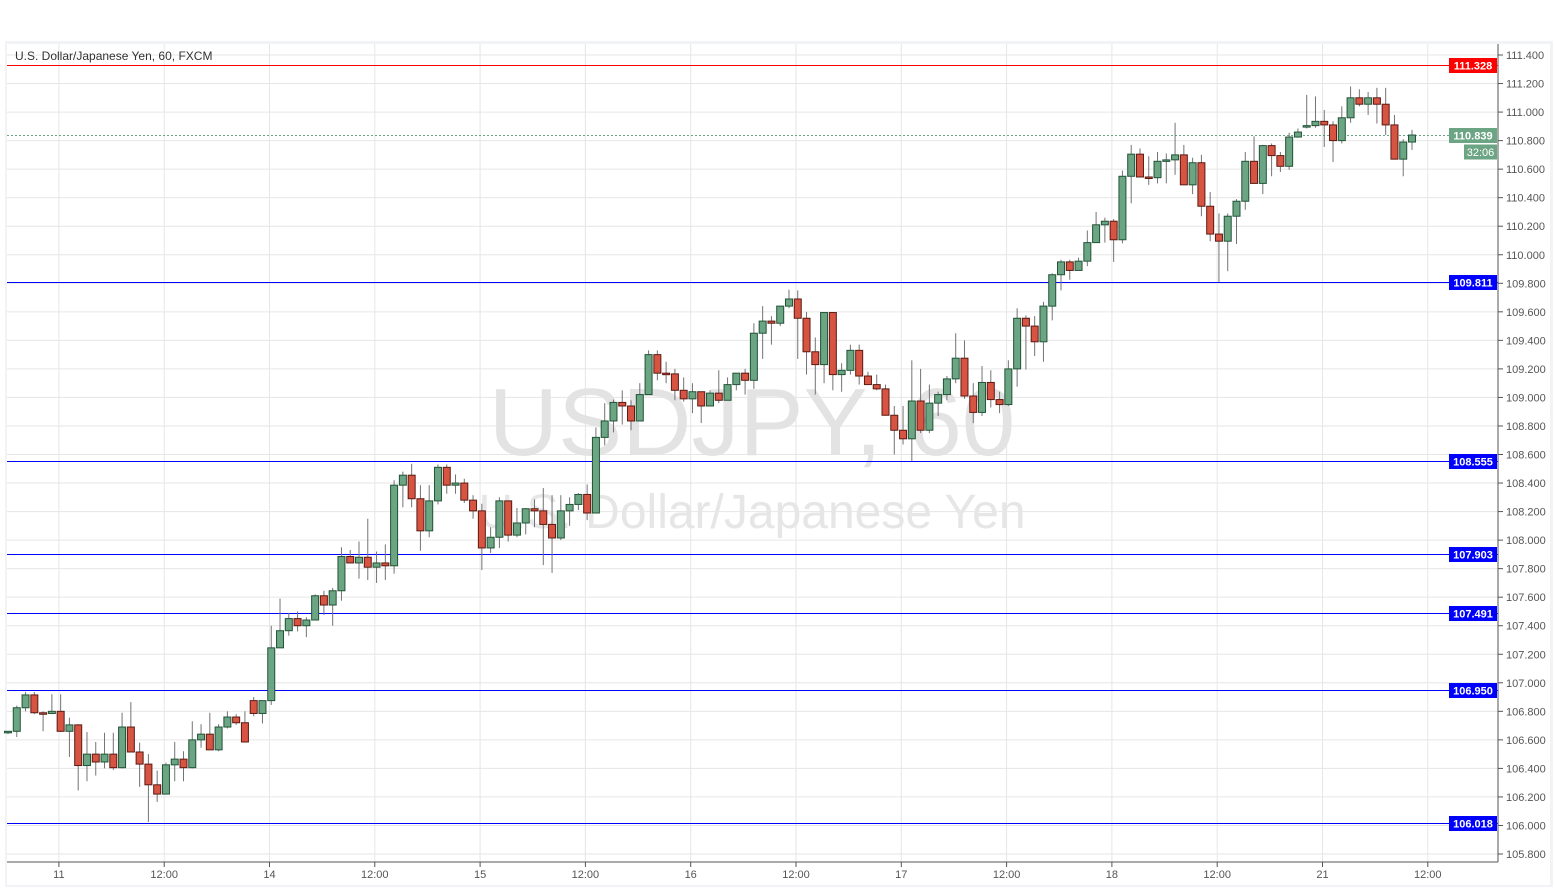 The width and height of the screenshot is (1555, 889). What do you see at coordinates (1481, 153) in the screenshot?
I see `bar-countdown-label: 32:06` at bounding box center [1481, 153].